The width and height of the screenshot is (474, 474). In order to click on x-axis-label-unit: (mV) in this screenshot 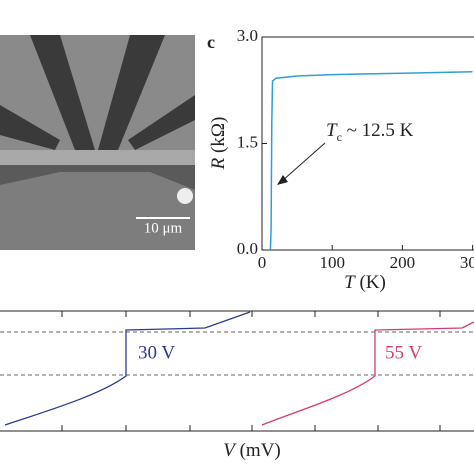, I will do `click(258, 450)`.